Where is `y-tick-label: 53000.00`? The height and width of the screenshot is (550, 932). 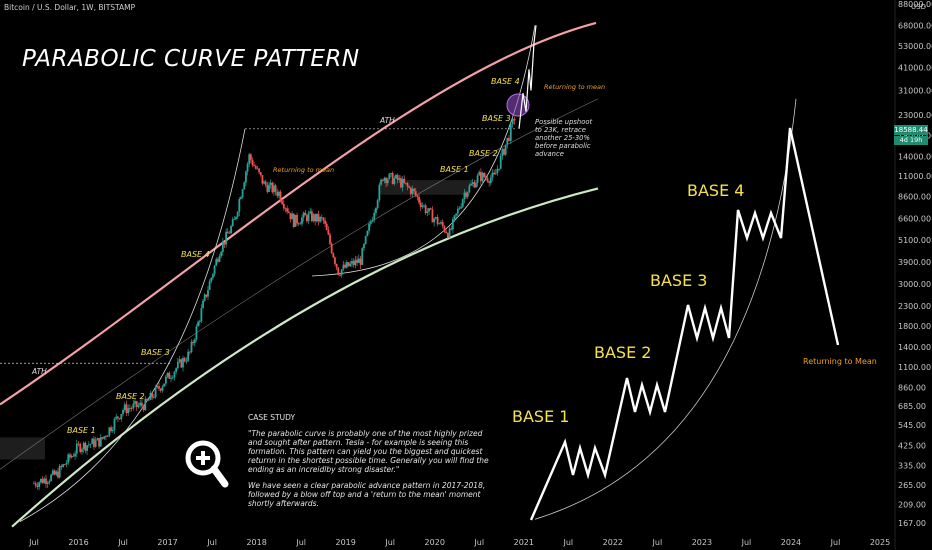 y-tick-label: 53000.00 is located at coordinates (915, 46).